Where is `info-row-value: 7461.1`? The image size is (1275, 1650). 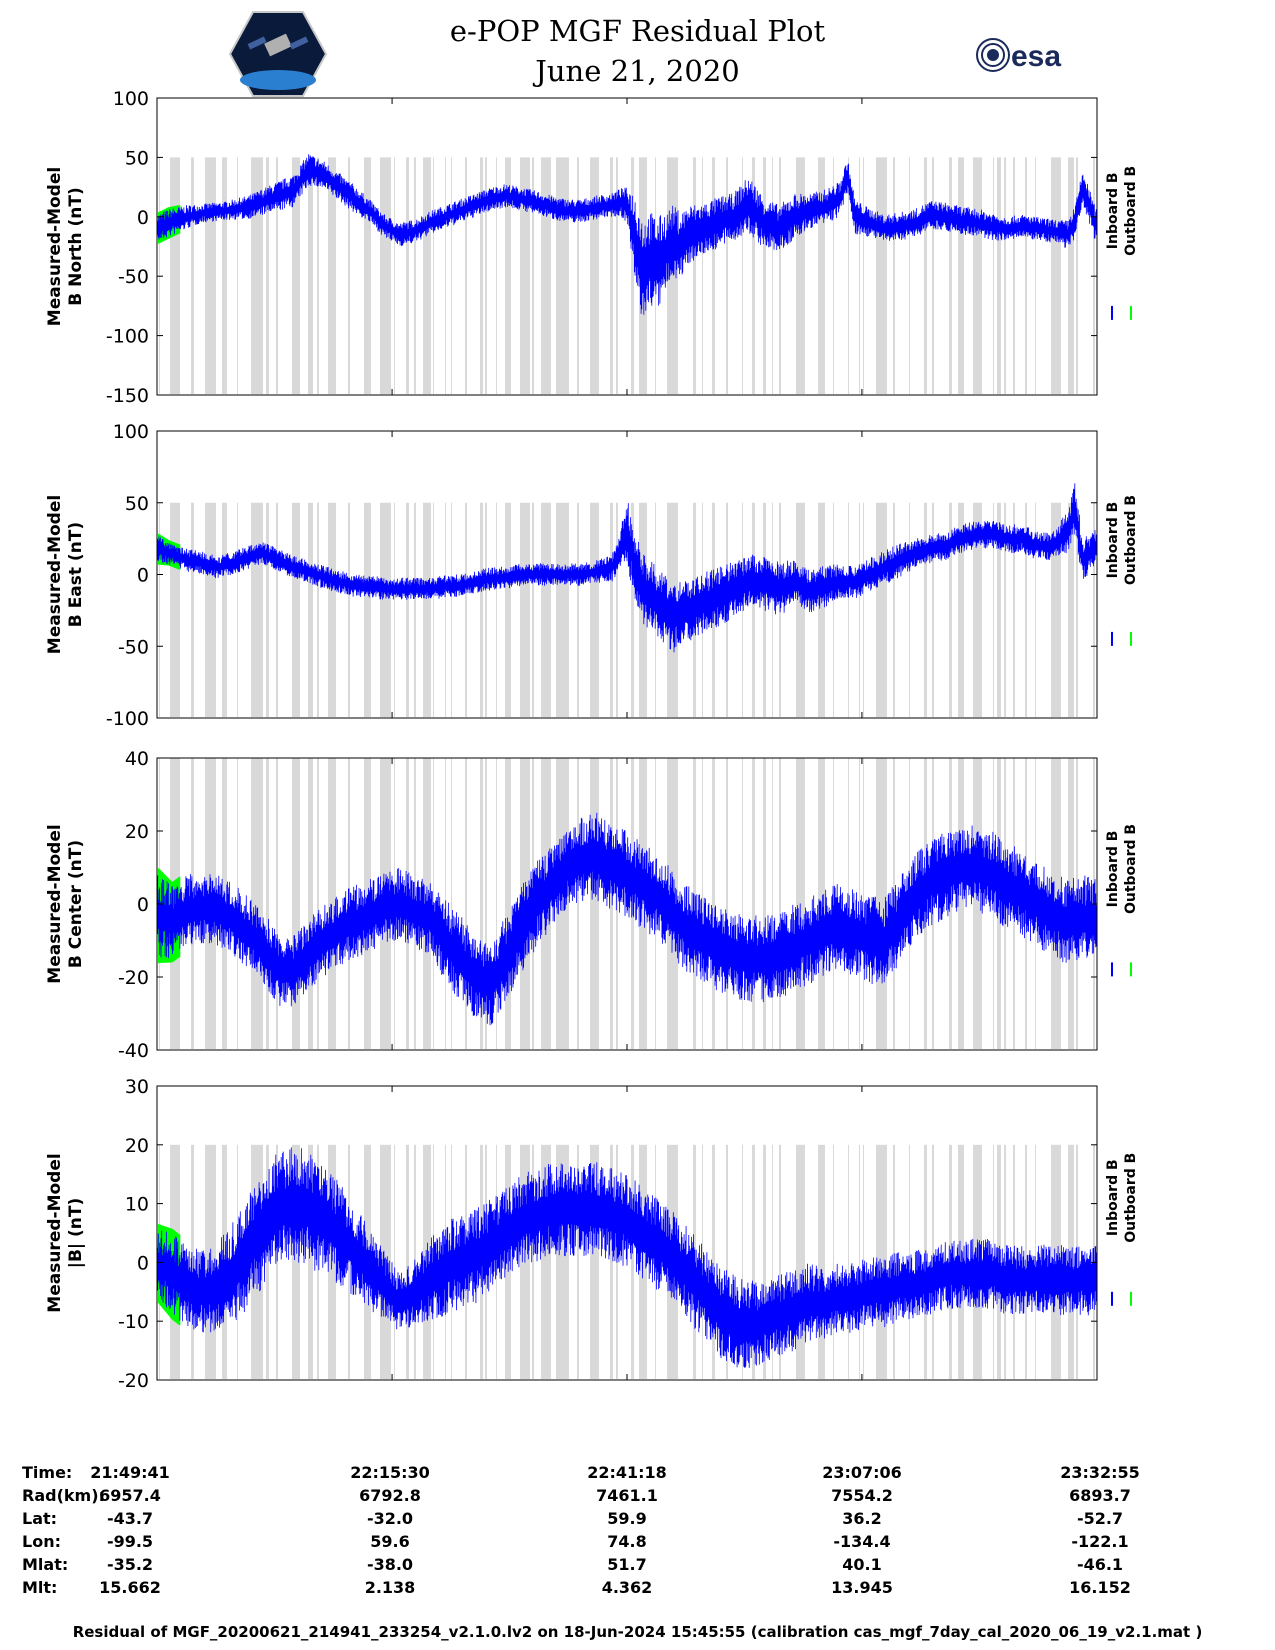 info-row-value: 7461.1 is located at coordinates (627, 1495).